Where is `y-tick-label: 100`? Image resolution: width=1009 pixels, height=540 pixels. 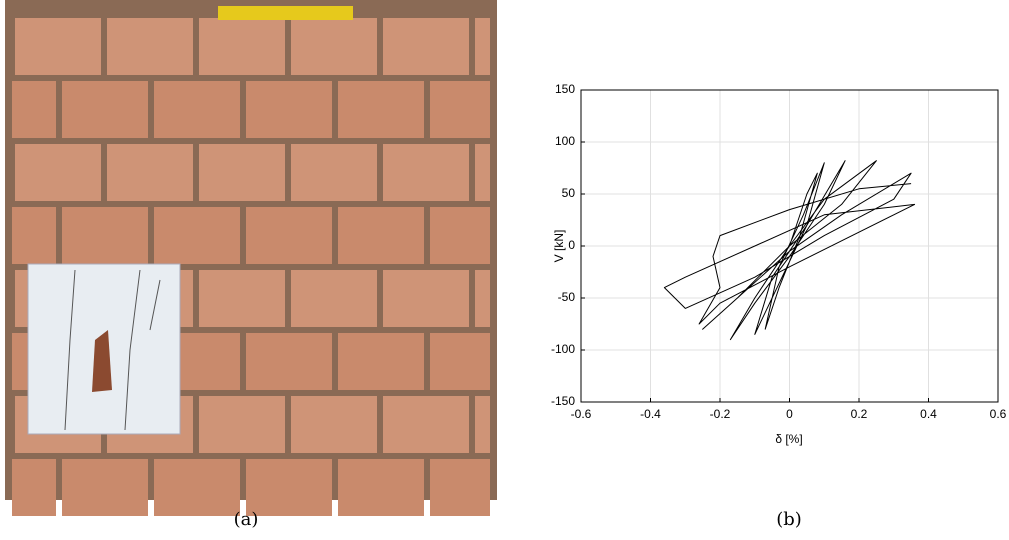 y-tick-label: 100 is located at coordinates (565, 141).